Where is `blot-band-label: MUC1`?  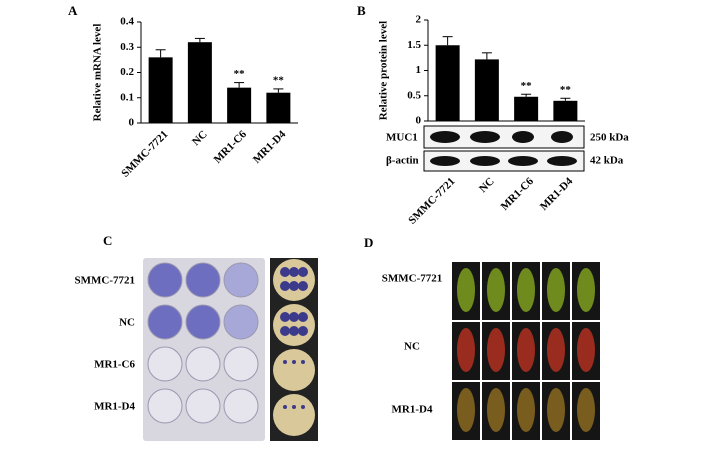
blot-band-label: MUC1 is located at coordinates (402, 138).